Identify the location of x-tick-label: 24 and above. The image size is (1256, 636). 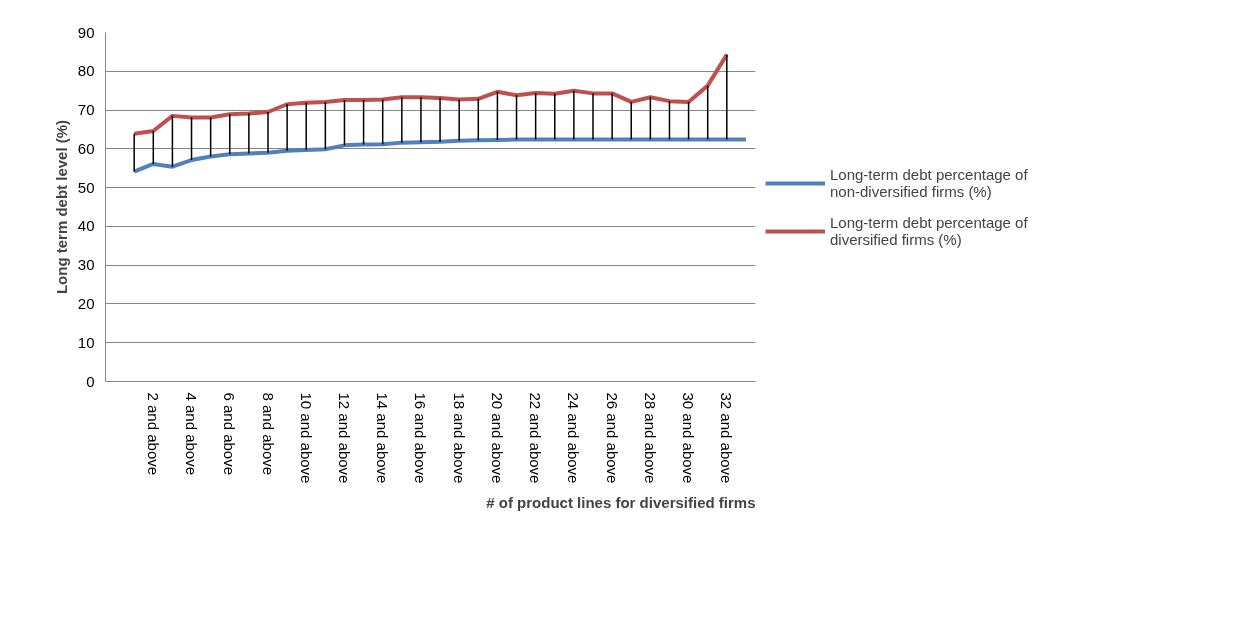
(574, 438).